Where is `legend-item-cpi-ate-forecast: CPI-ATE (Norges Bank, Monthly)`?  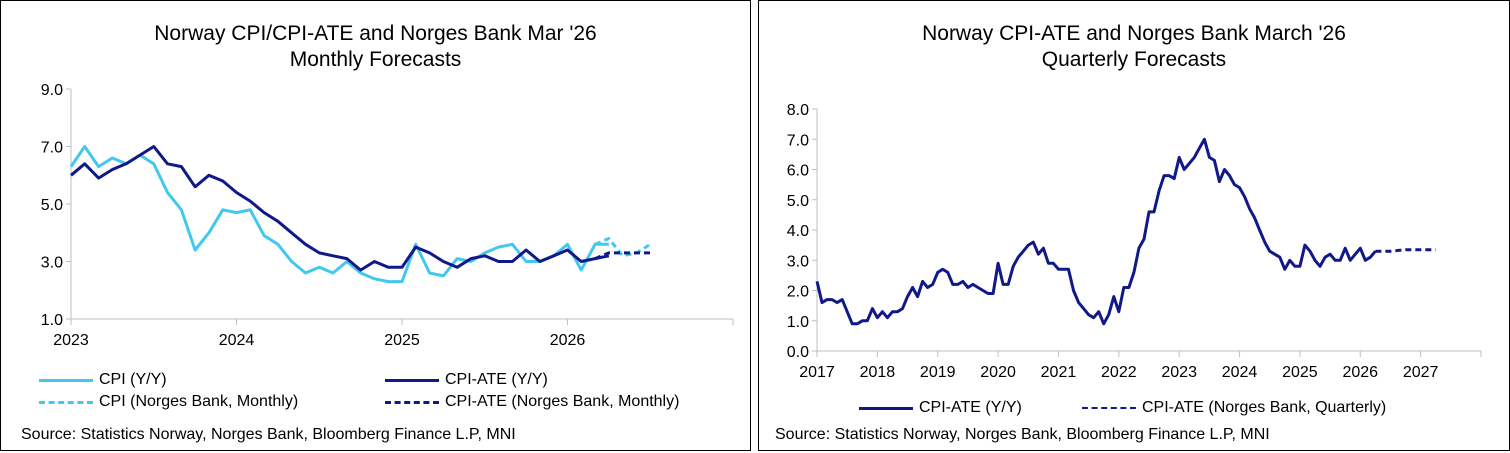 legend-item-cpi-ate-forecast: CPI-ATE (Norges Bank, Monthly) is located at coordinates (532, 402).